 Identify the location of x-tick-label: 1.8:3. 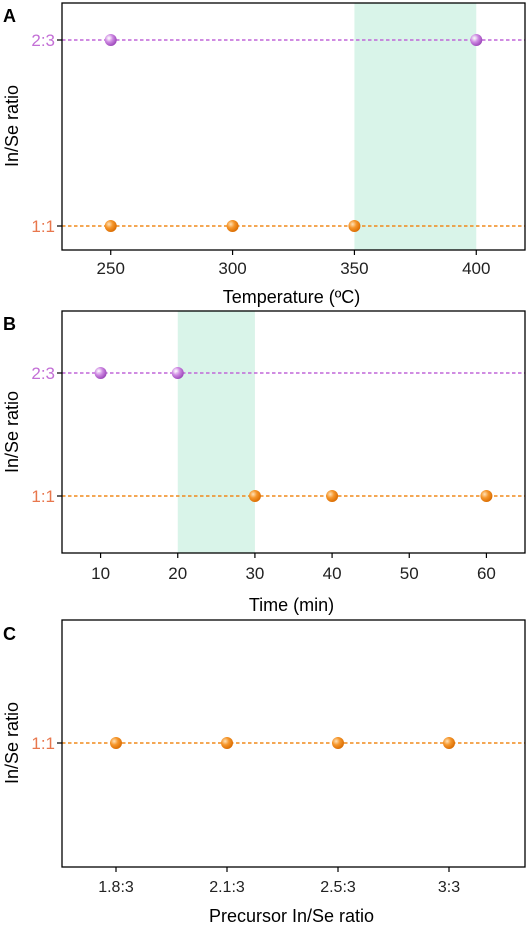
(116, 887).